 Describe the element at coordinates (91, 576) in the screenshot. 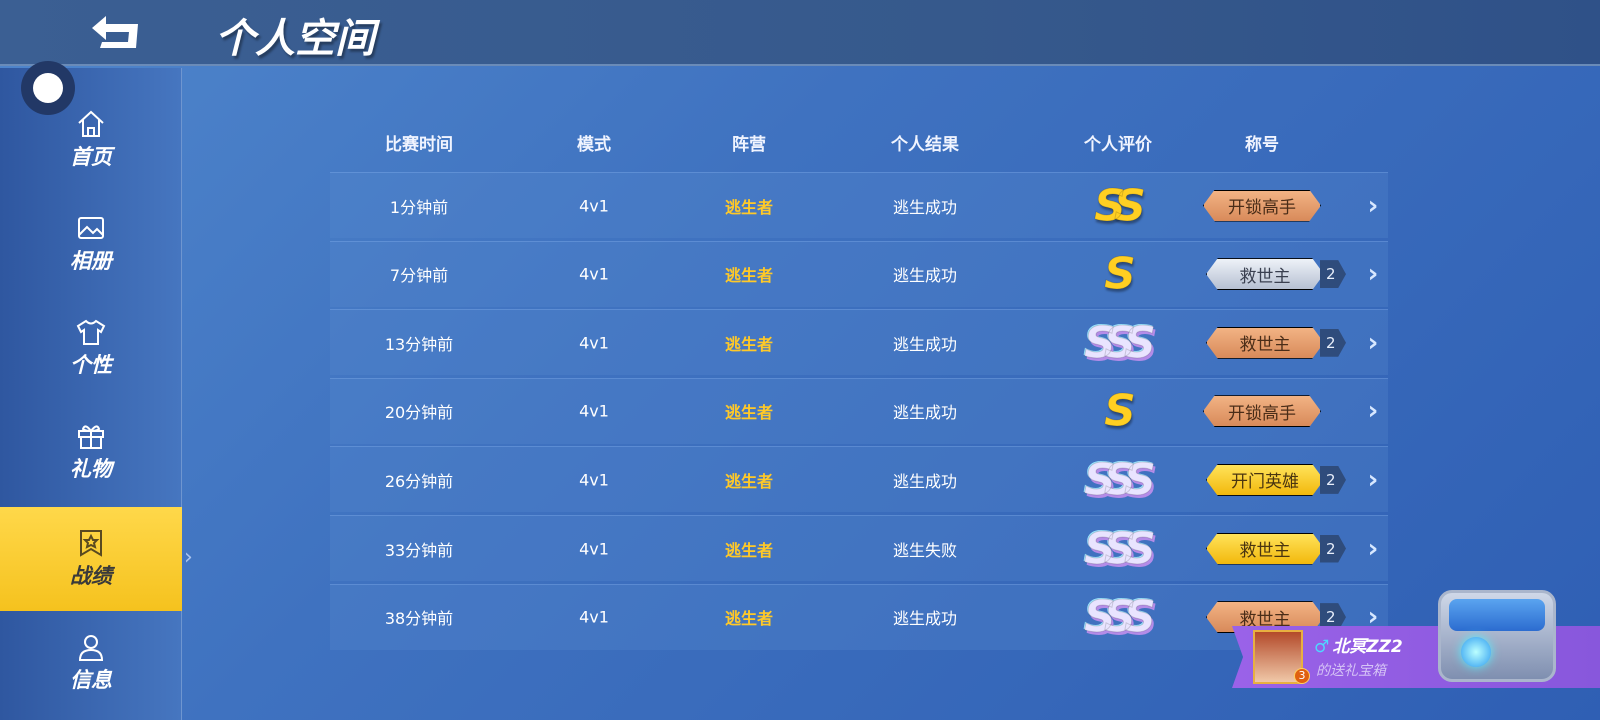

I see `sidebar-item-label: 战绩` at that location.